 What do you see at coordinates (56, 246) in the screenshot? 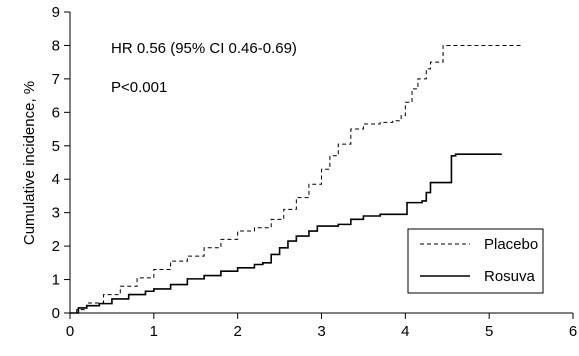
I see `y-tick-label: 2` at bounding box center [56, 246].